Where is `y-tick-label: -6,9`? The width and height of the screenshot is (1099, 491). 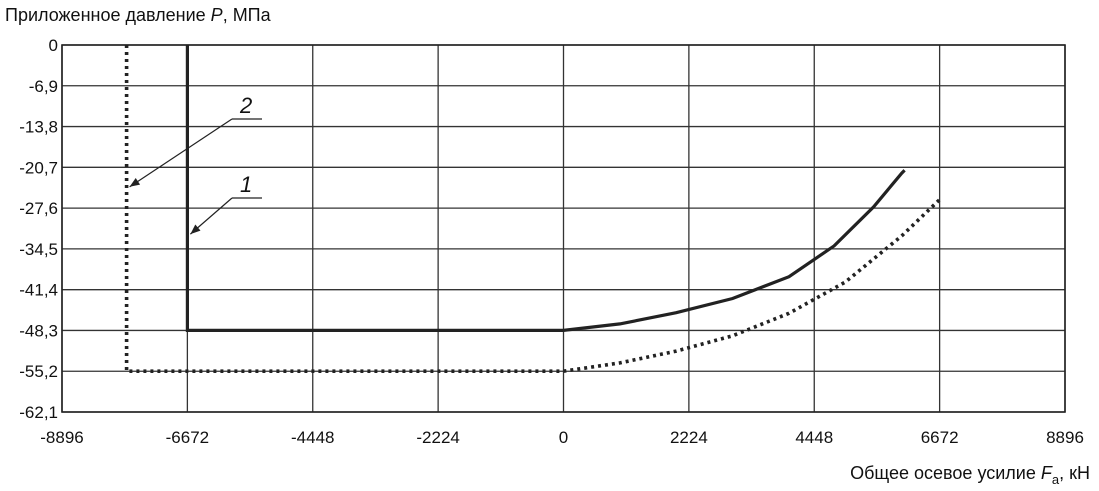
y-tick-label: -6,9 is located at coordinates (43, 86).